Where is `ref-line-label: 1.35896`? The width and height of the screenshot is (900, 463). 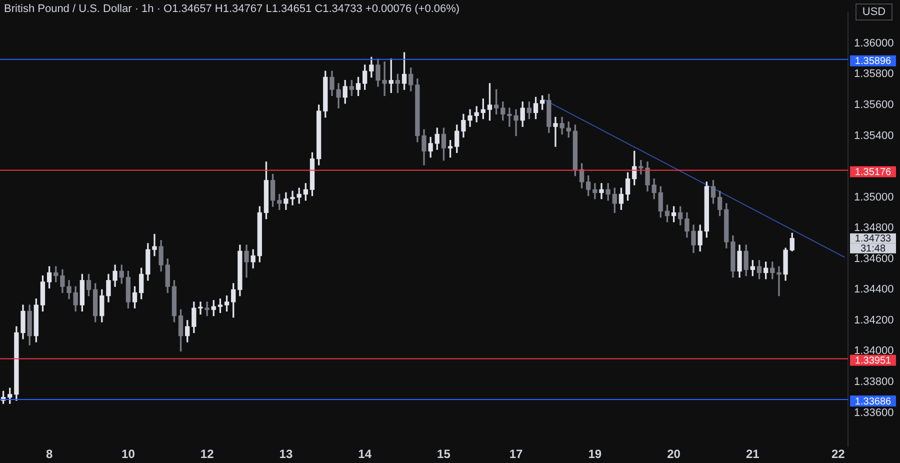 ref-line-label: 1.35896 is located at coordinates (873, 62).